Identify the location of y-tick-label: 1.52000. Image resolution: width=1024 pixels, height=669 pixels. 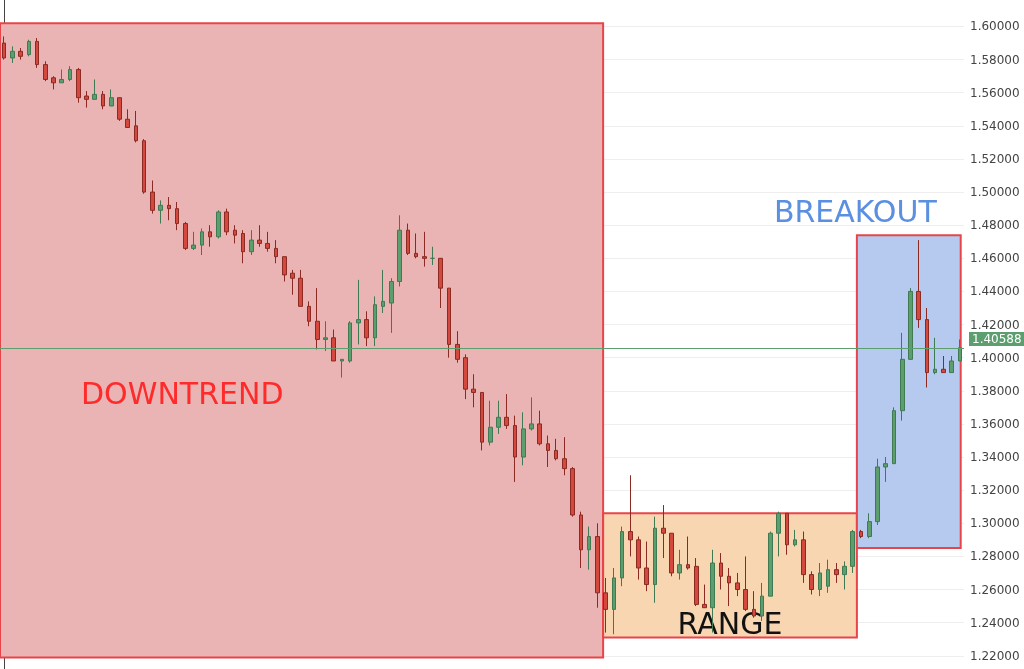
(995, 158).